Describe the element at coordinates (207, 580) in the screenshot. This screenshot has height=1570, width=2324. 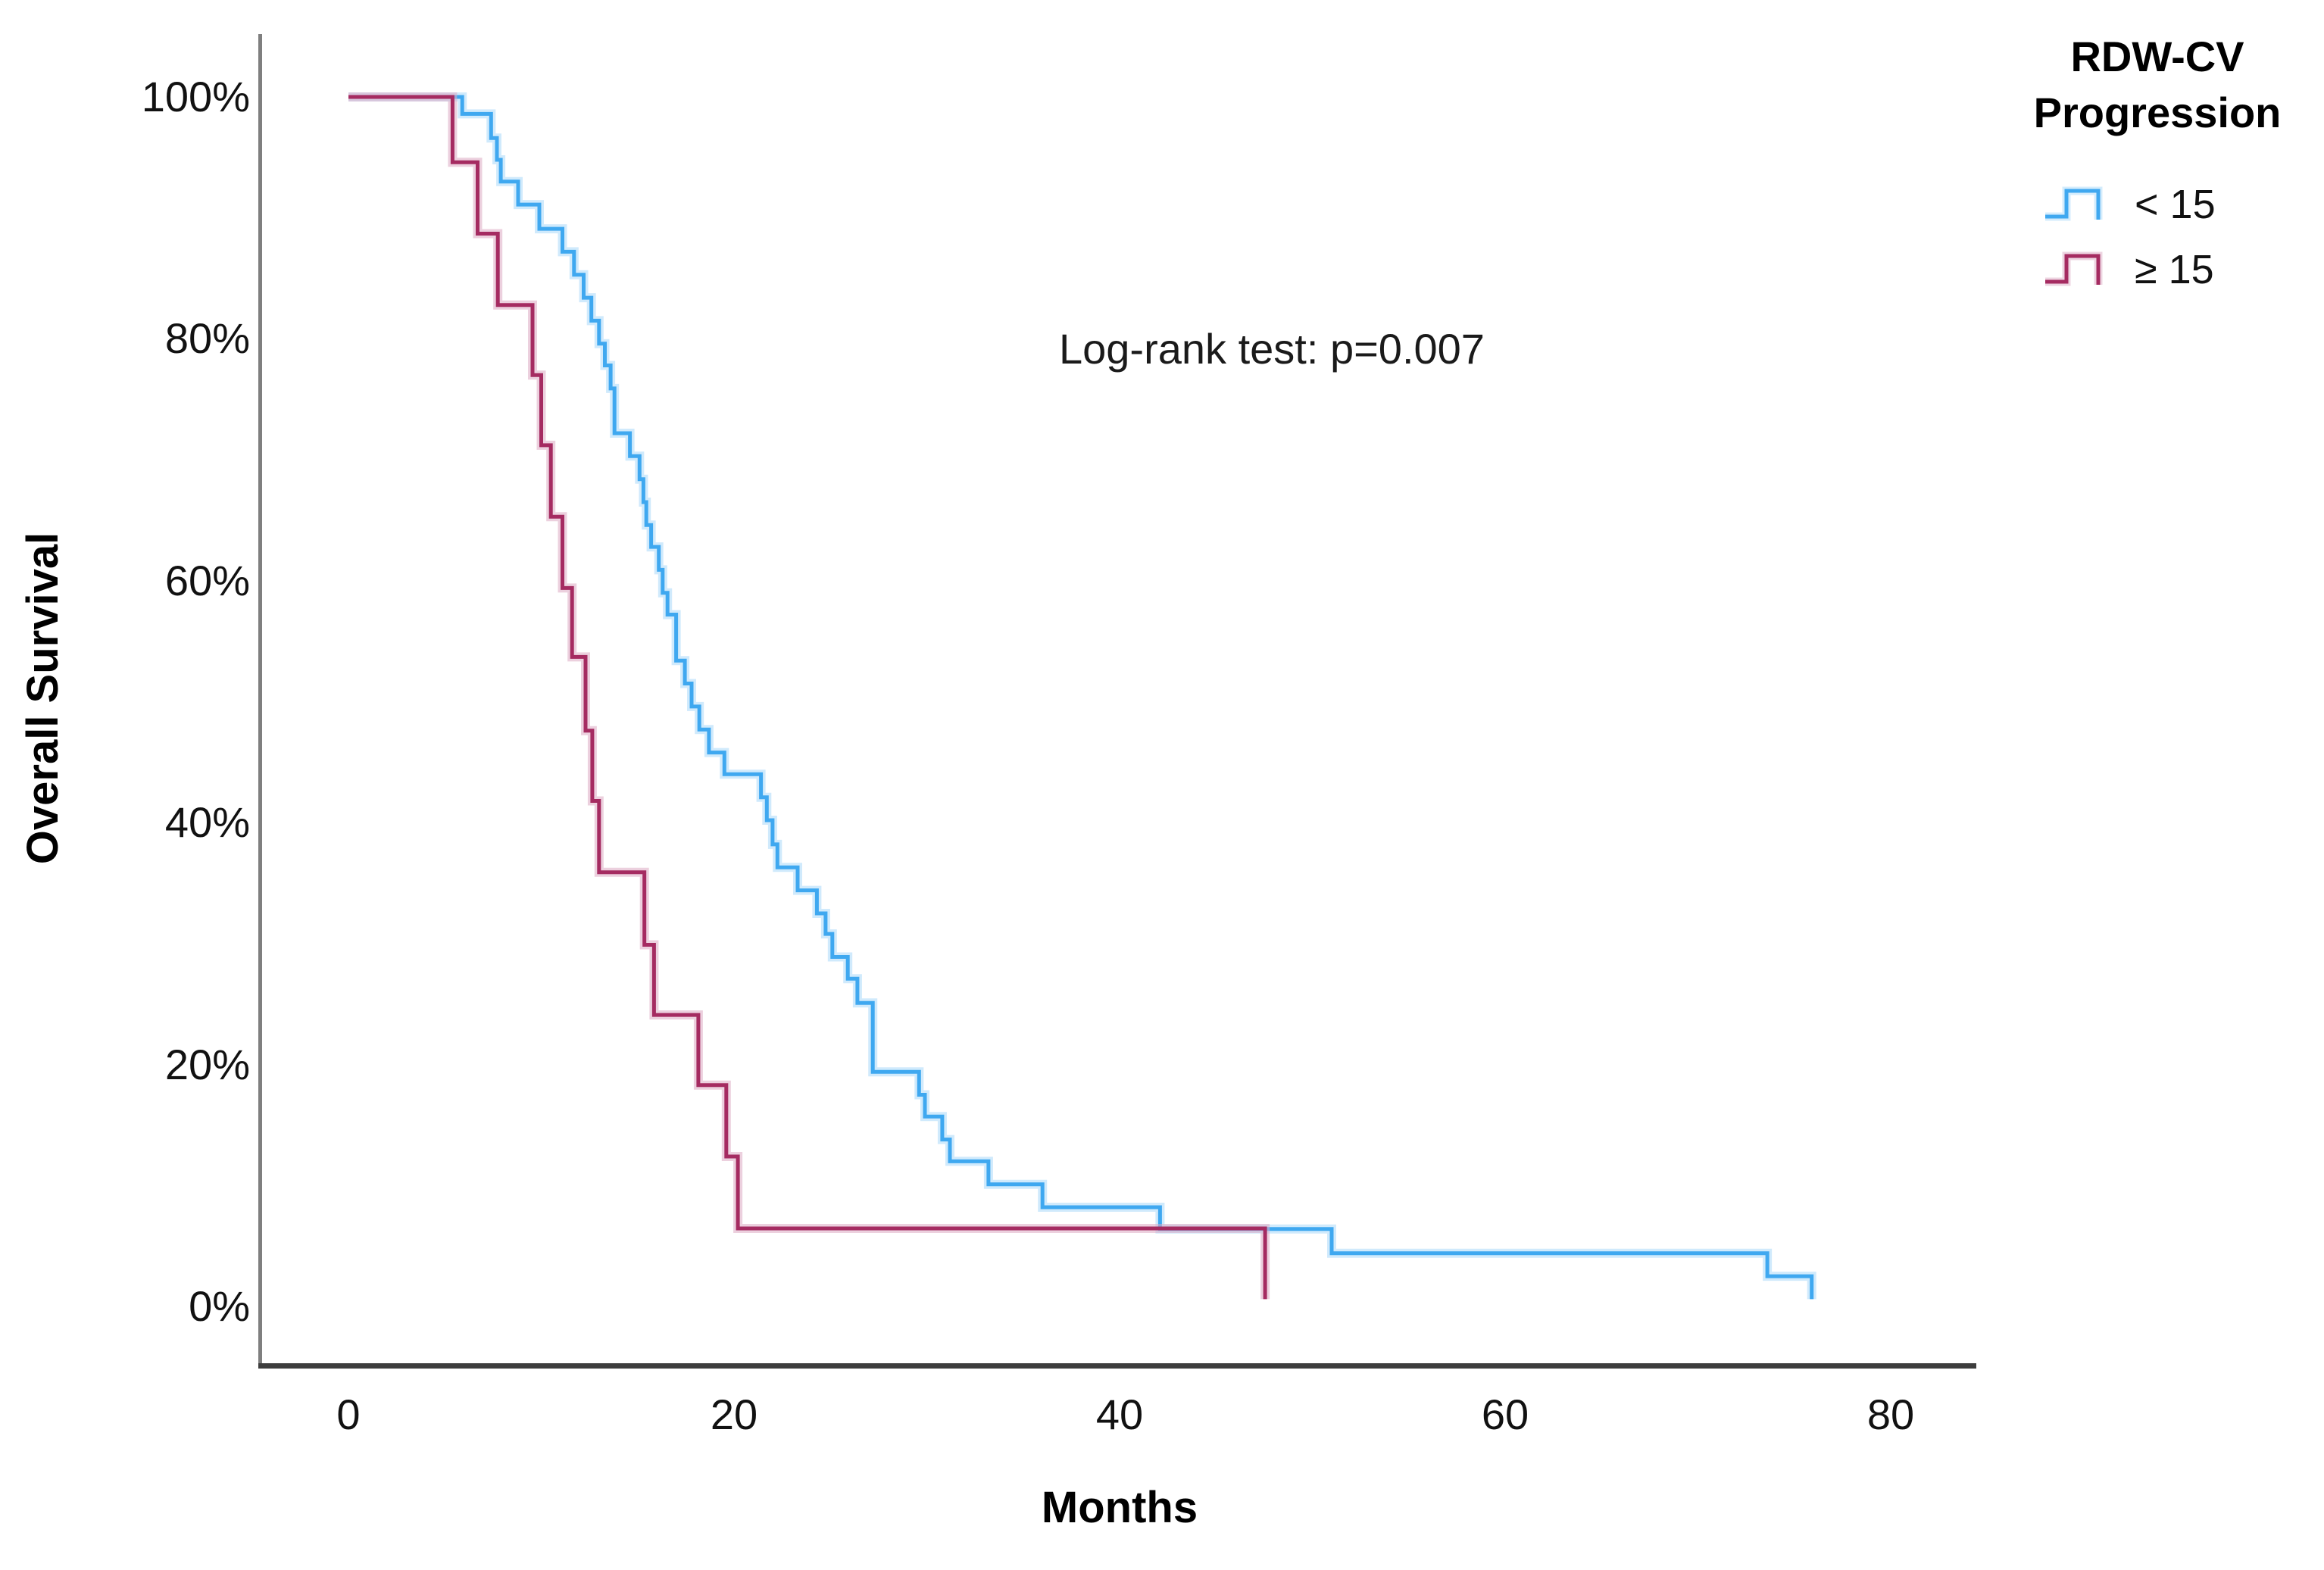
I see `y-tick-label: 60%` at that location.